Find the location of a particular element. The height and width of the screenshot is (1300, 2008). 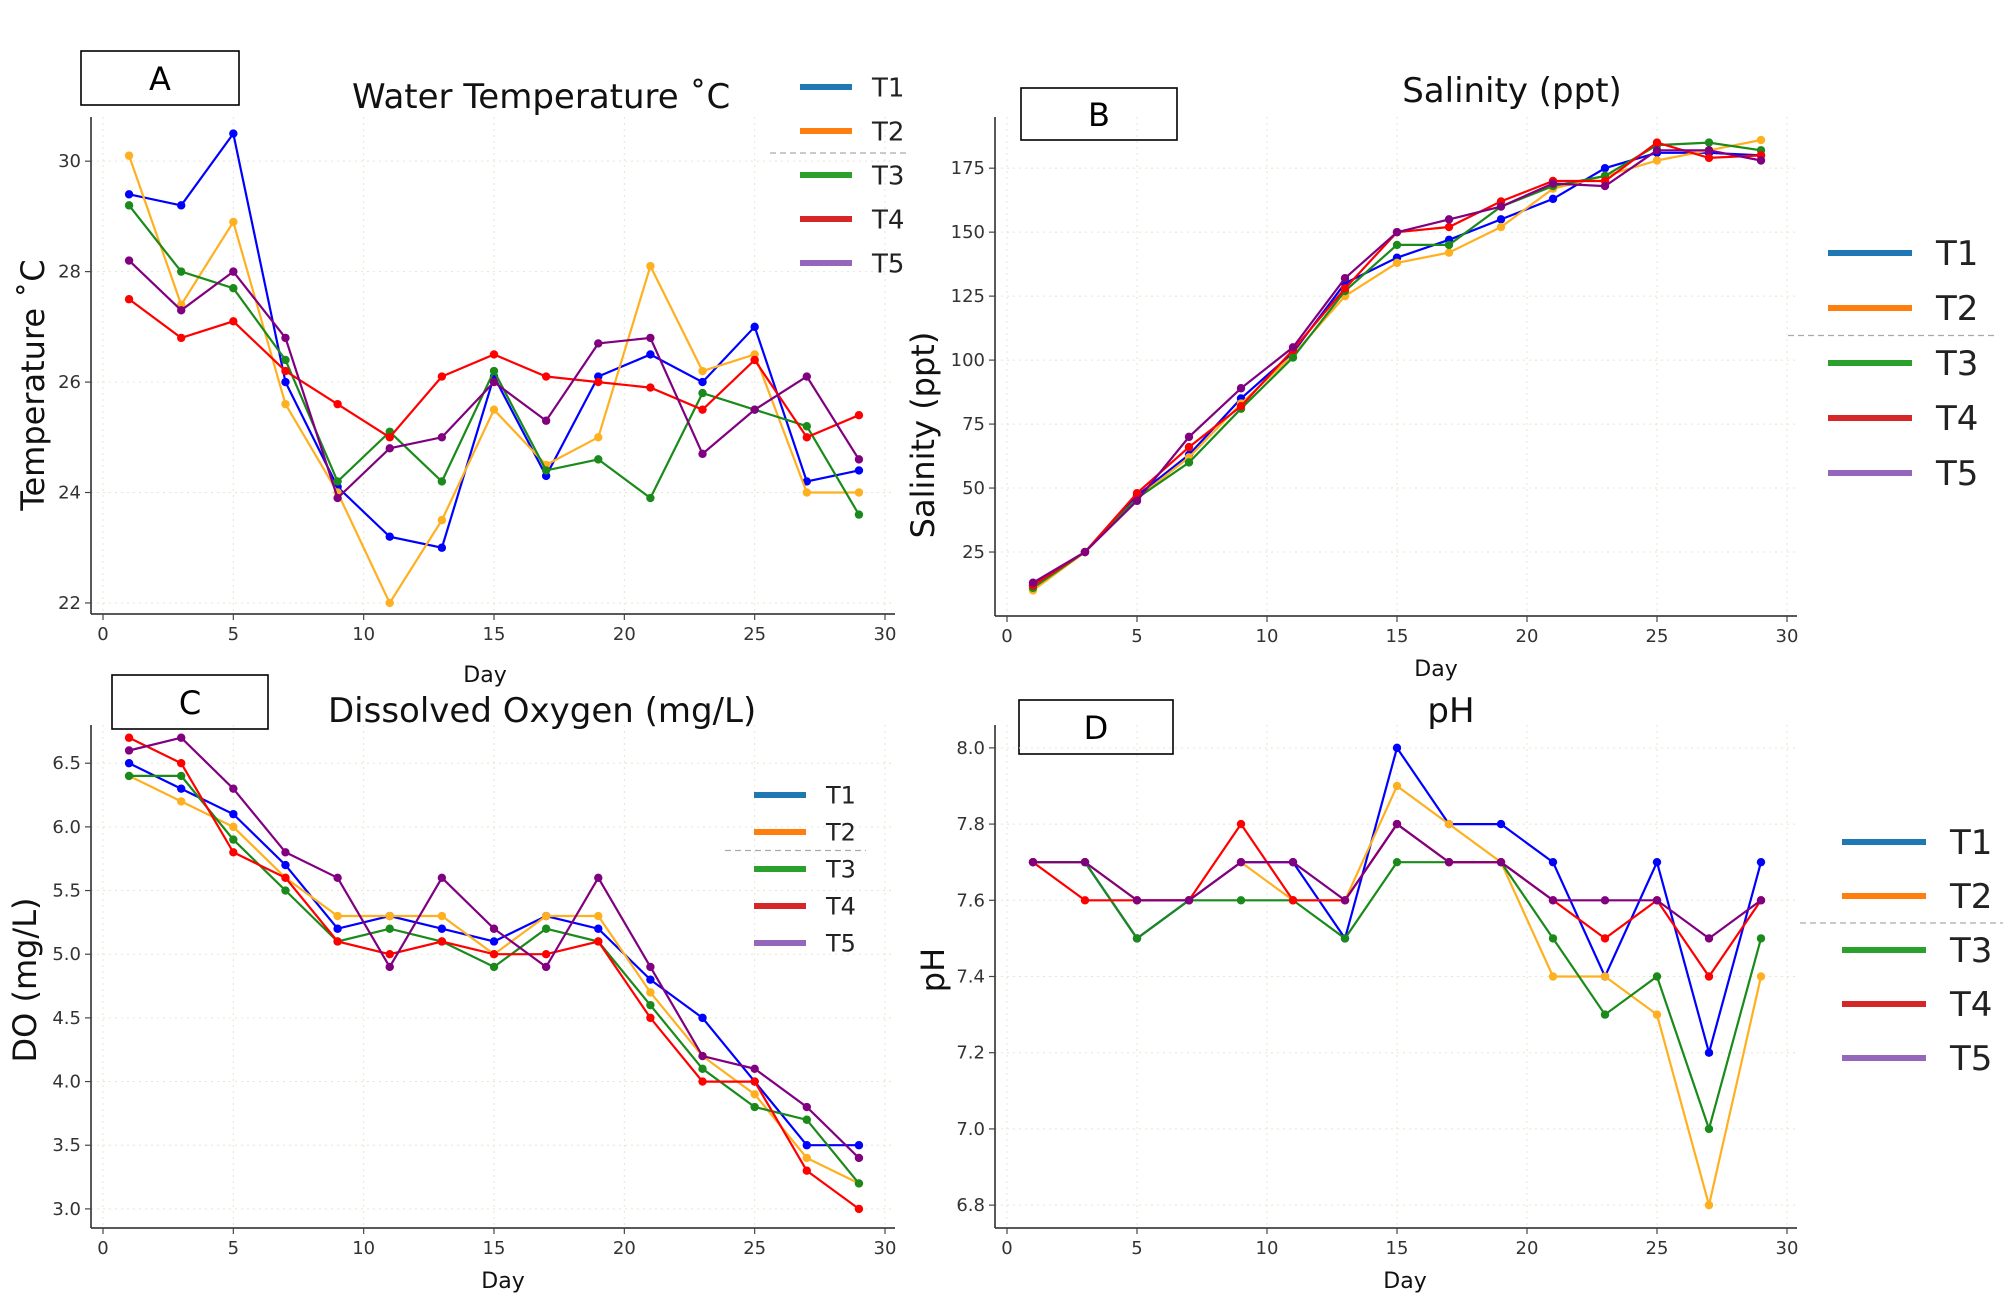

panel-d-ytick-label-8: 8.0 is located at coordinates (970, 748).